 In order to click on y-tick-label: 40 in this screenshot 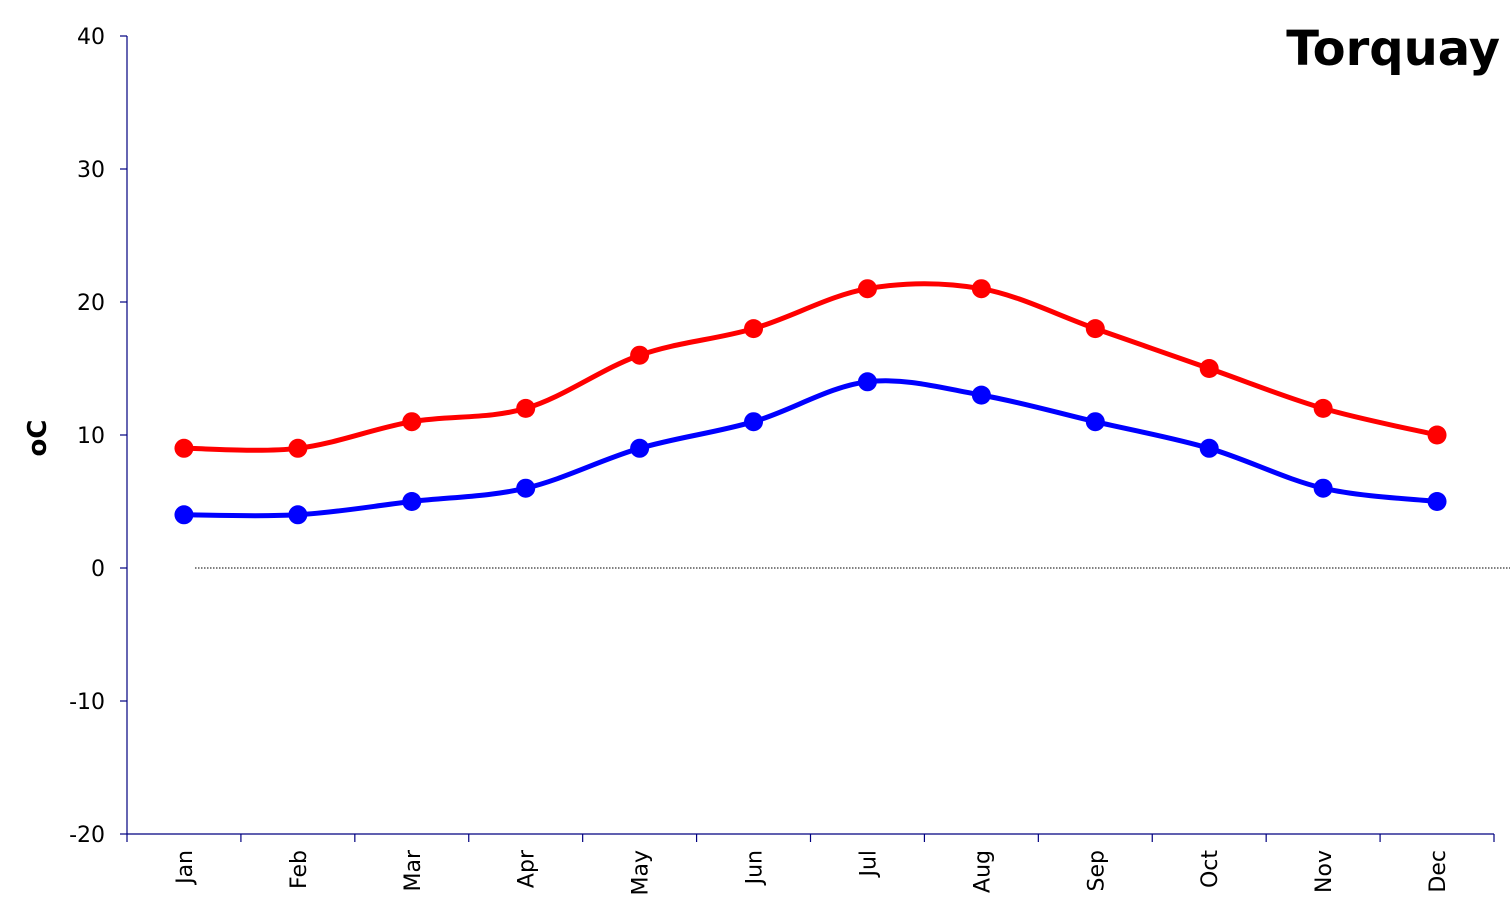, I will do `click(91, 37)`.